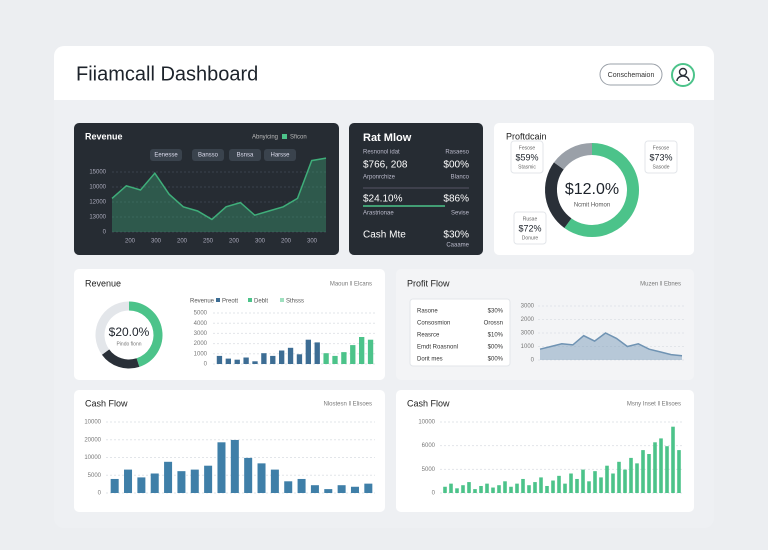 Image resolution: width=768 pixels, height=550 pixels. Describe the element at coordinates (97, 203) in the screenshot. I see `y-tick-label: 12000` at that location.